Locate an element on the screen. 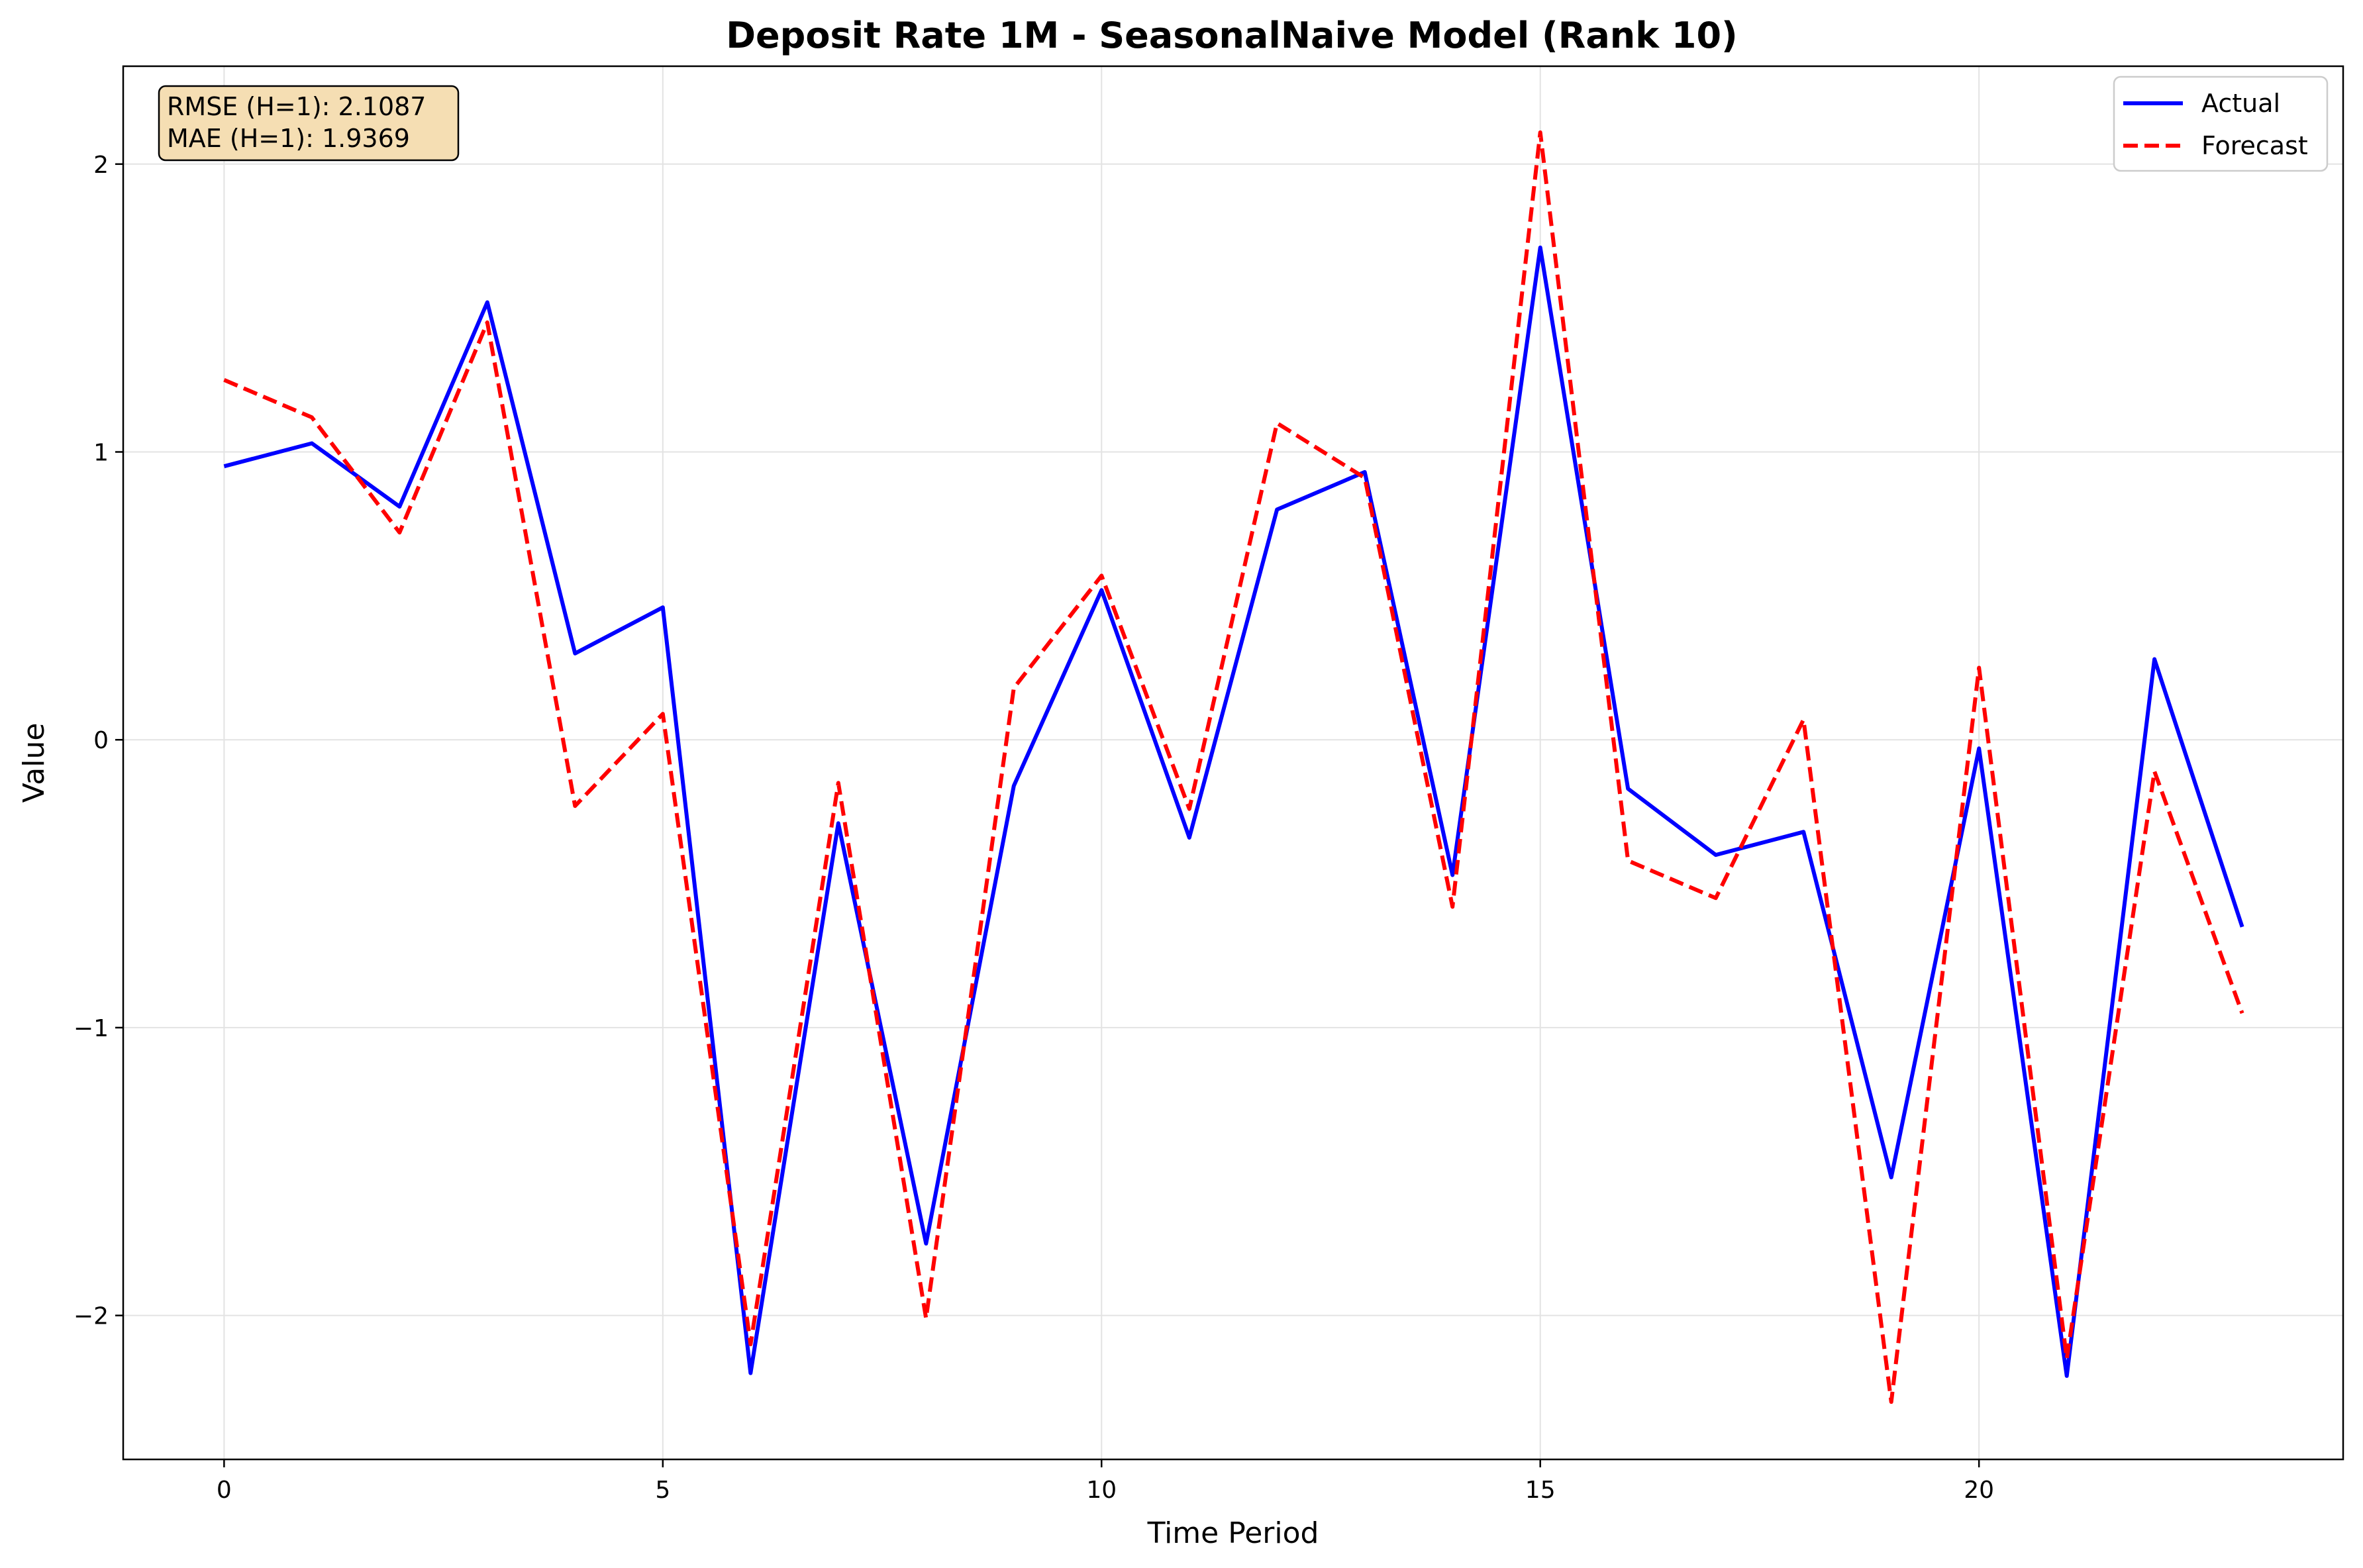  x-axis-ticks: 0 5 10 15 20 is located at coordinates (1105, 1481).